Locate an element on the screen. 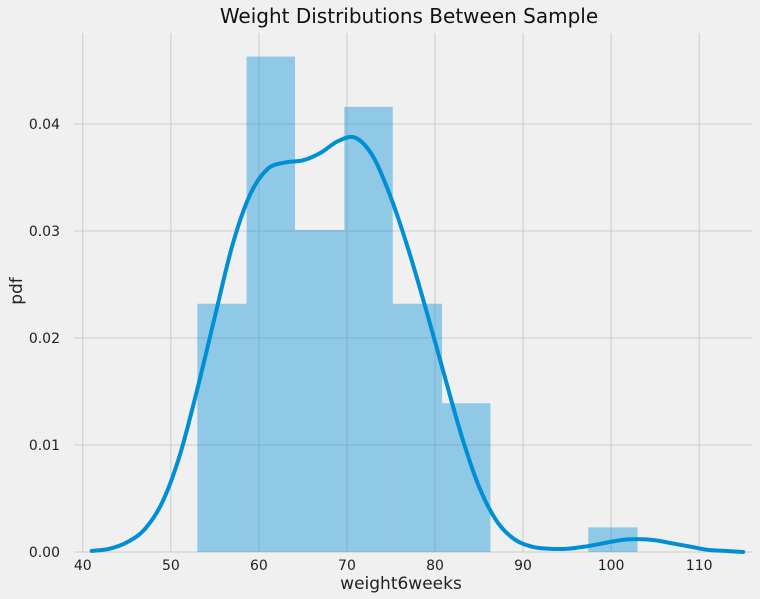 This screenshot has width=760, height=599. chart-title: Weight Distributions Between Sample is located at coordinates (409, 16).